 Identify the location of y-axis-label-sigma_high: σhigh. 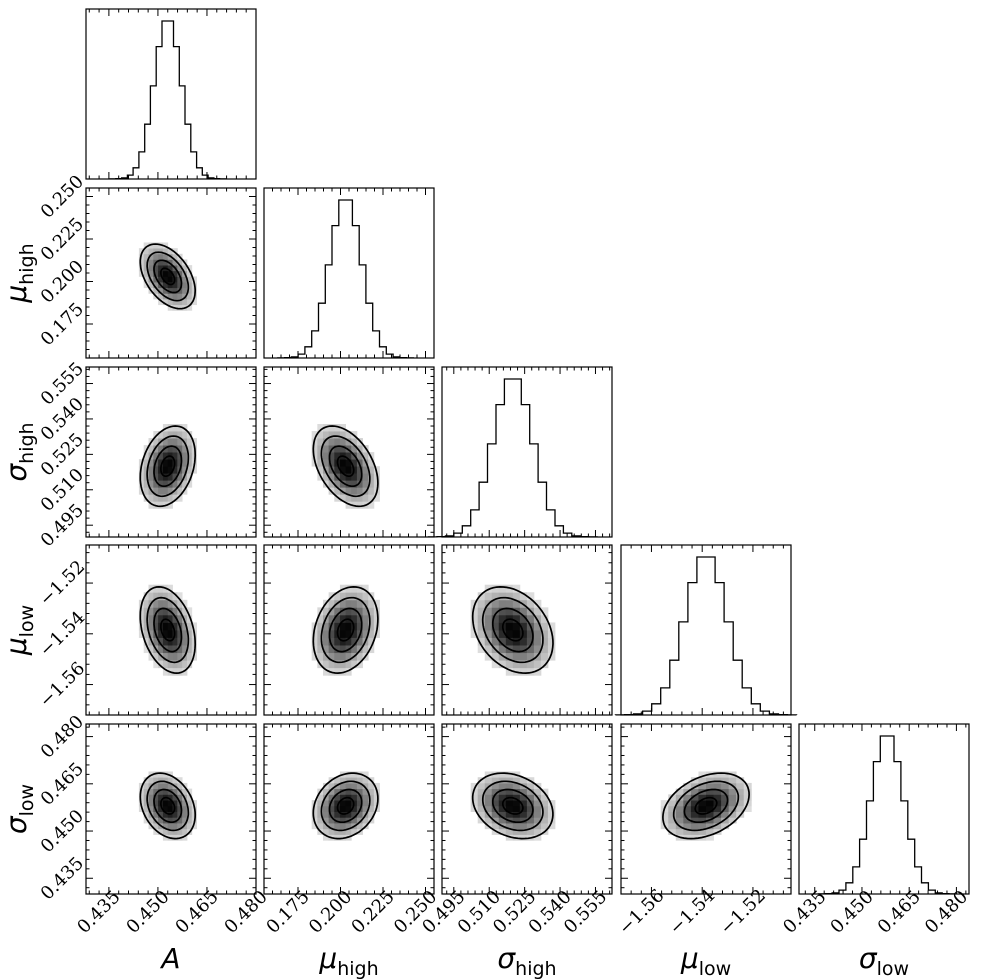
(19, 451).